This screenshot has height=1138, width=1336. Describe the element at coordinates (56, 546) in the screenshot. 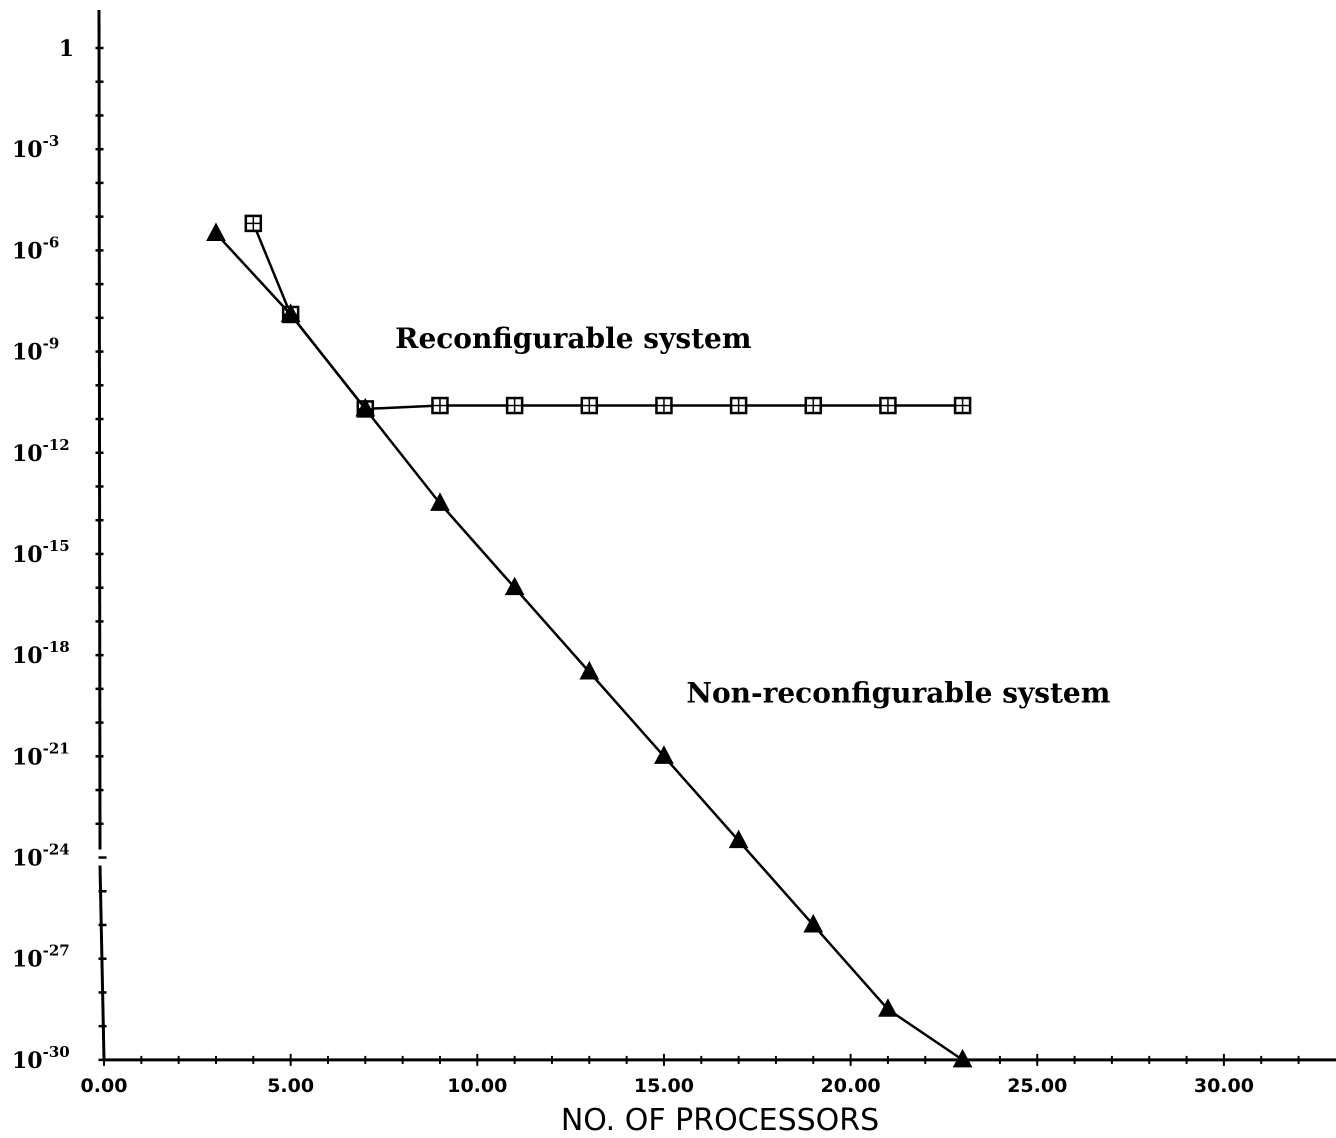

I see `y-tick-label-exponent: -15` at that location.